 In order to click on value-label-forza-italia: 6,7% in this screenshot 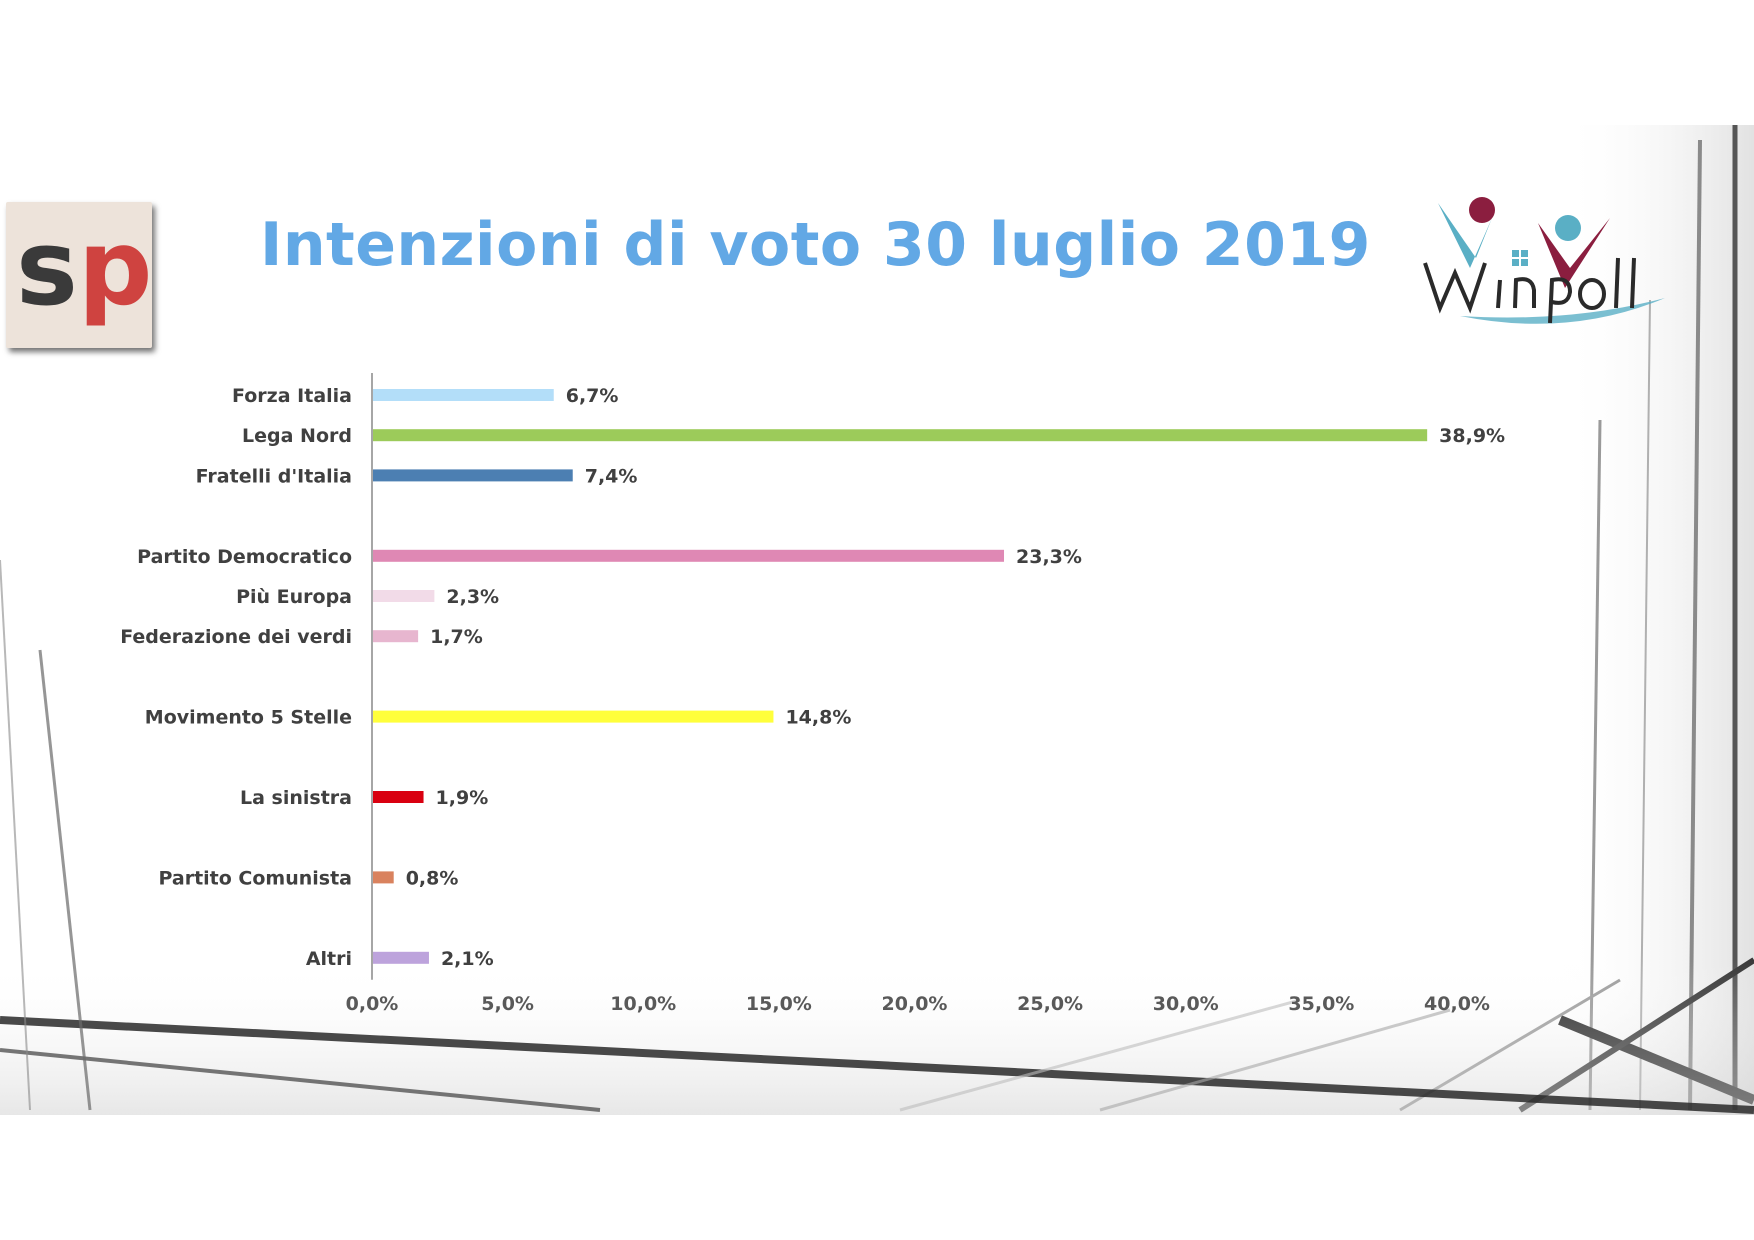, I will do `click(592, 396)`.